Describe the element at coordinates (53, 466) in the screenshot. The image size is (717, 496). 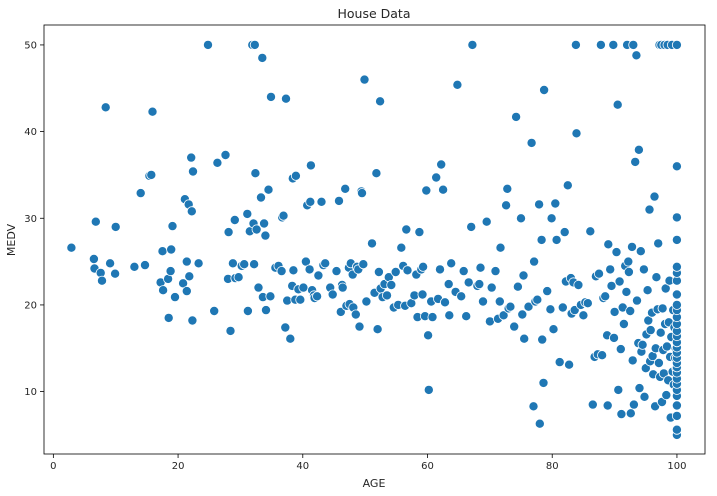
I see `x-tick-label: 0` at that location.